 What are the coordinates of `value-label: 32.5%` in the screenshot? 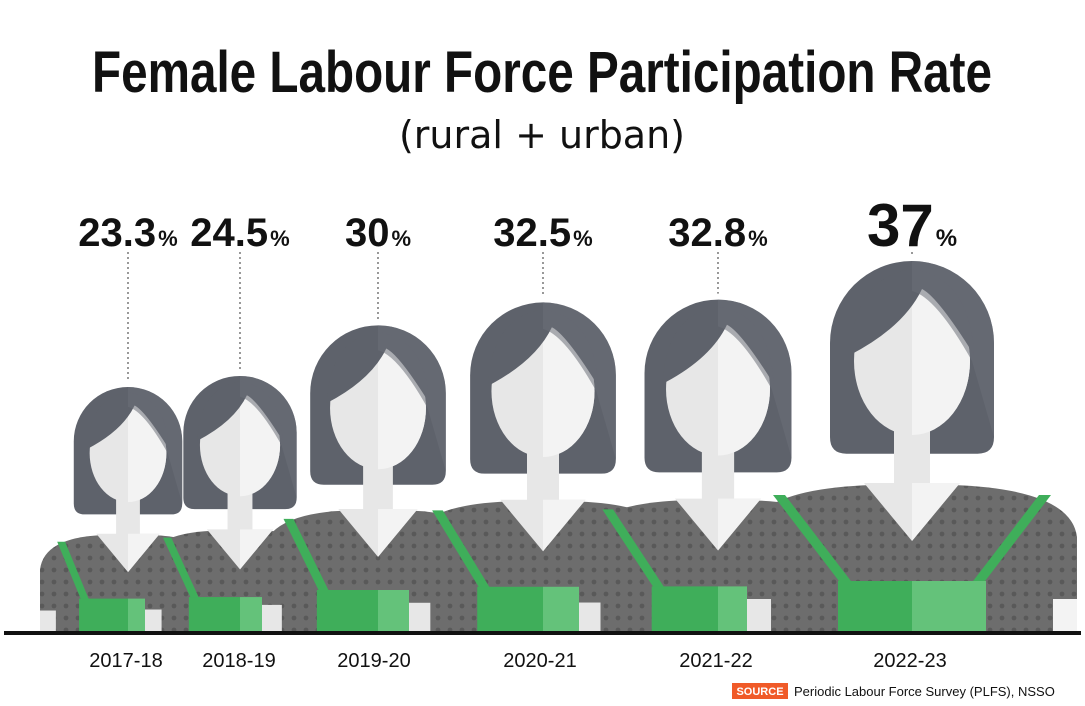 It's located at (542, 233).